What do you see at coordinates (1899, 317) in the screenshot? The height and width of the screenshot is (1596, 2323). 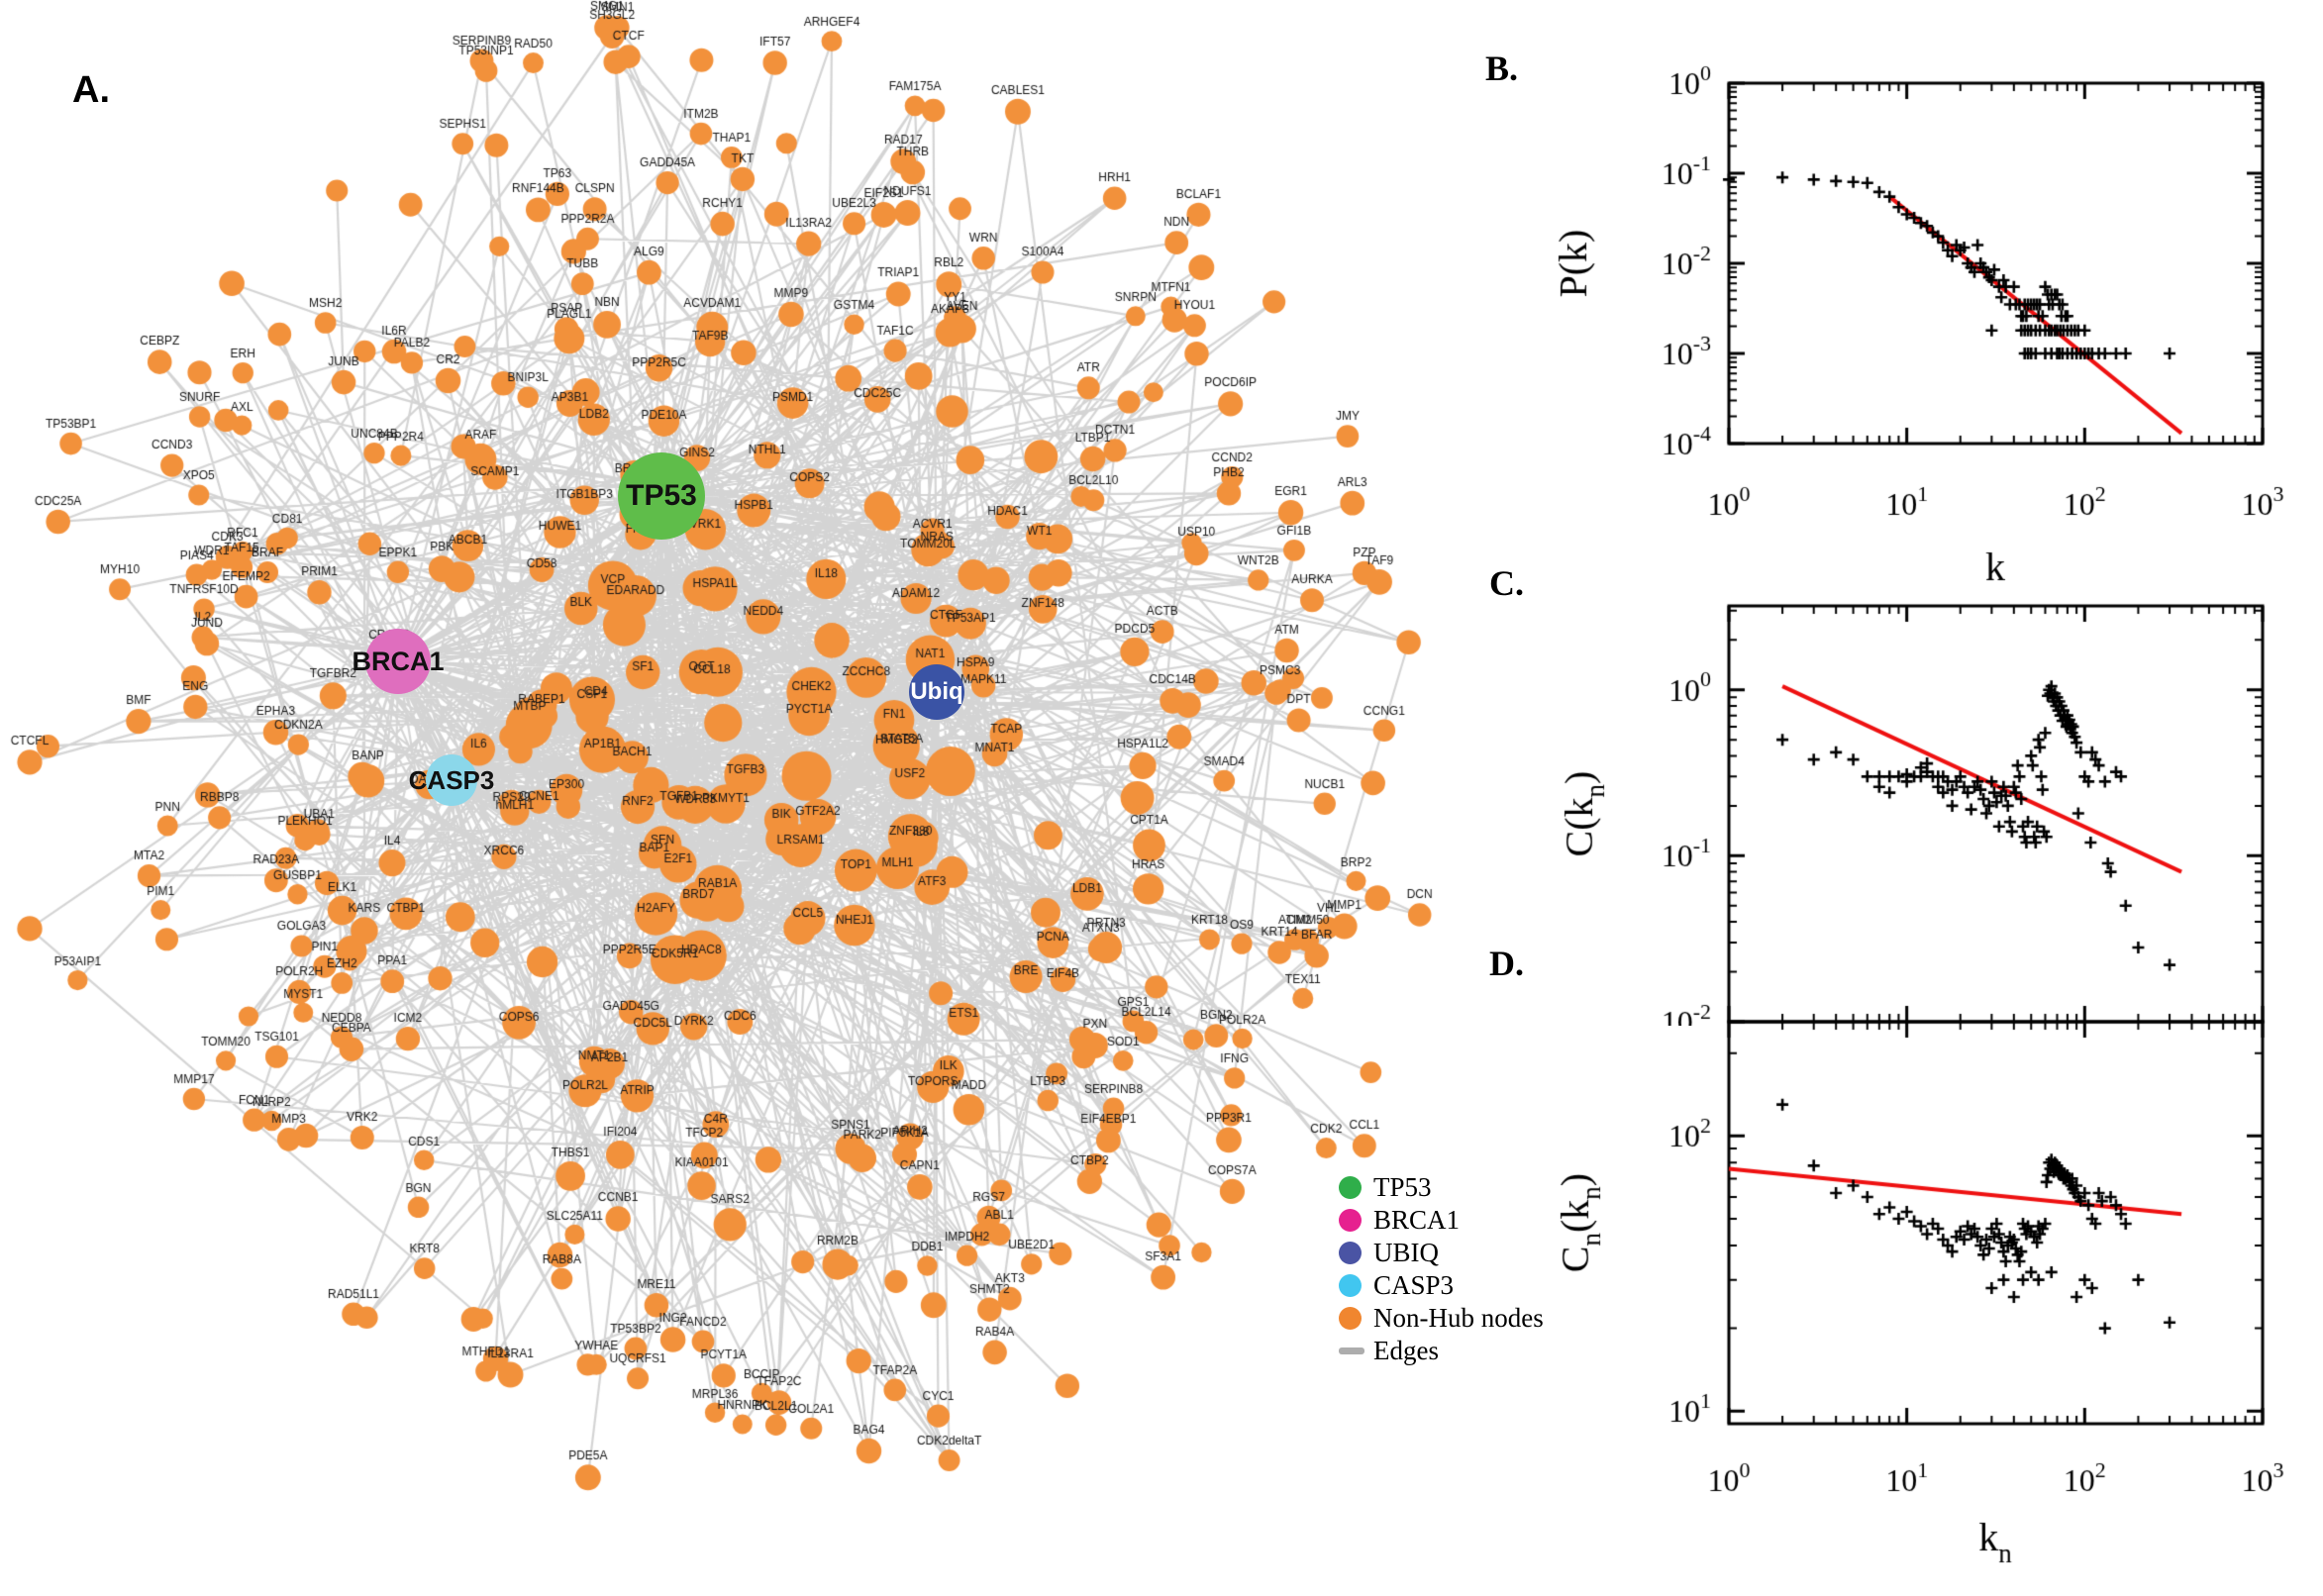 I see `degree-distribution-plot` at bounding box center [1899, 317].